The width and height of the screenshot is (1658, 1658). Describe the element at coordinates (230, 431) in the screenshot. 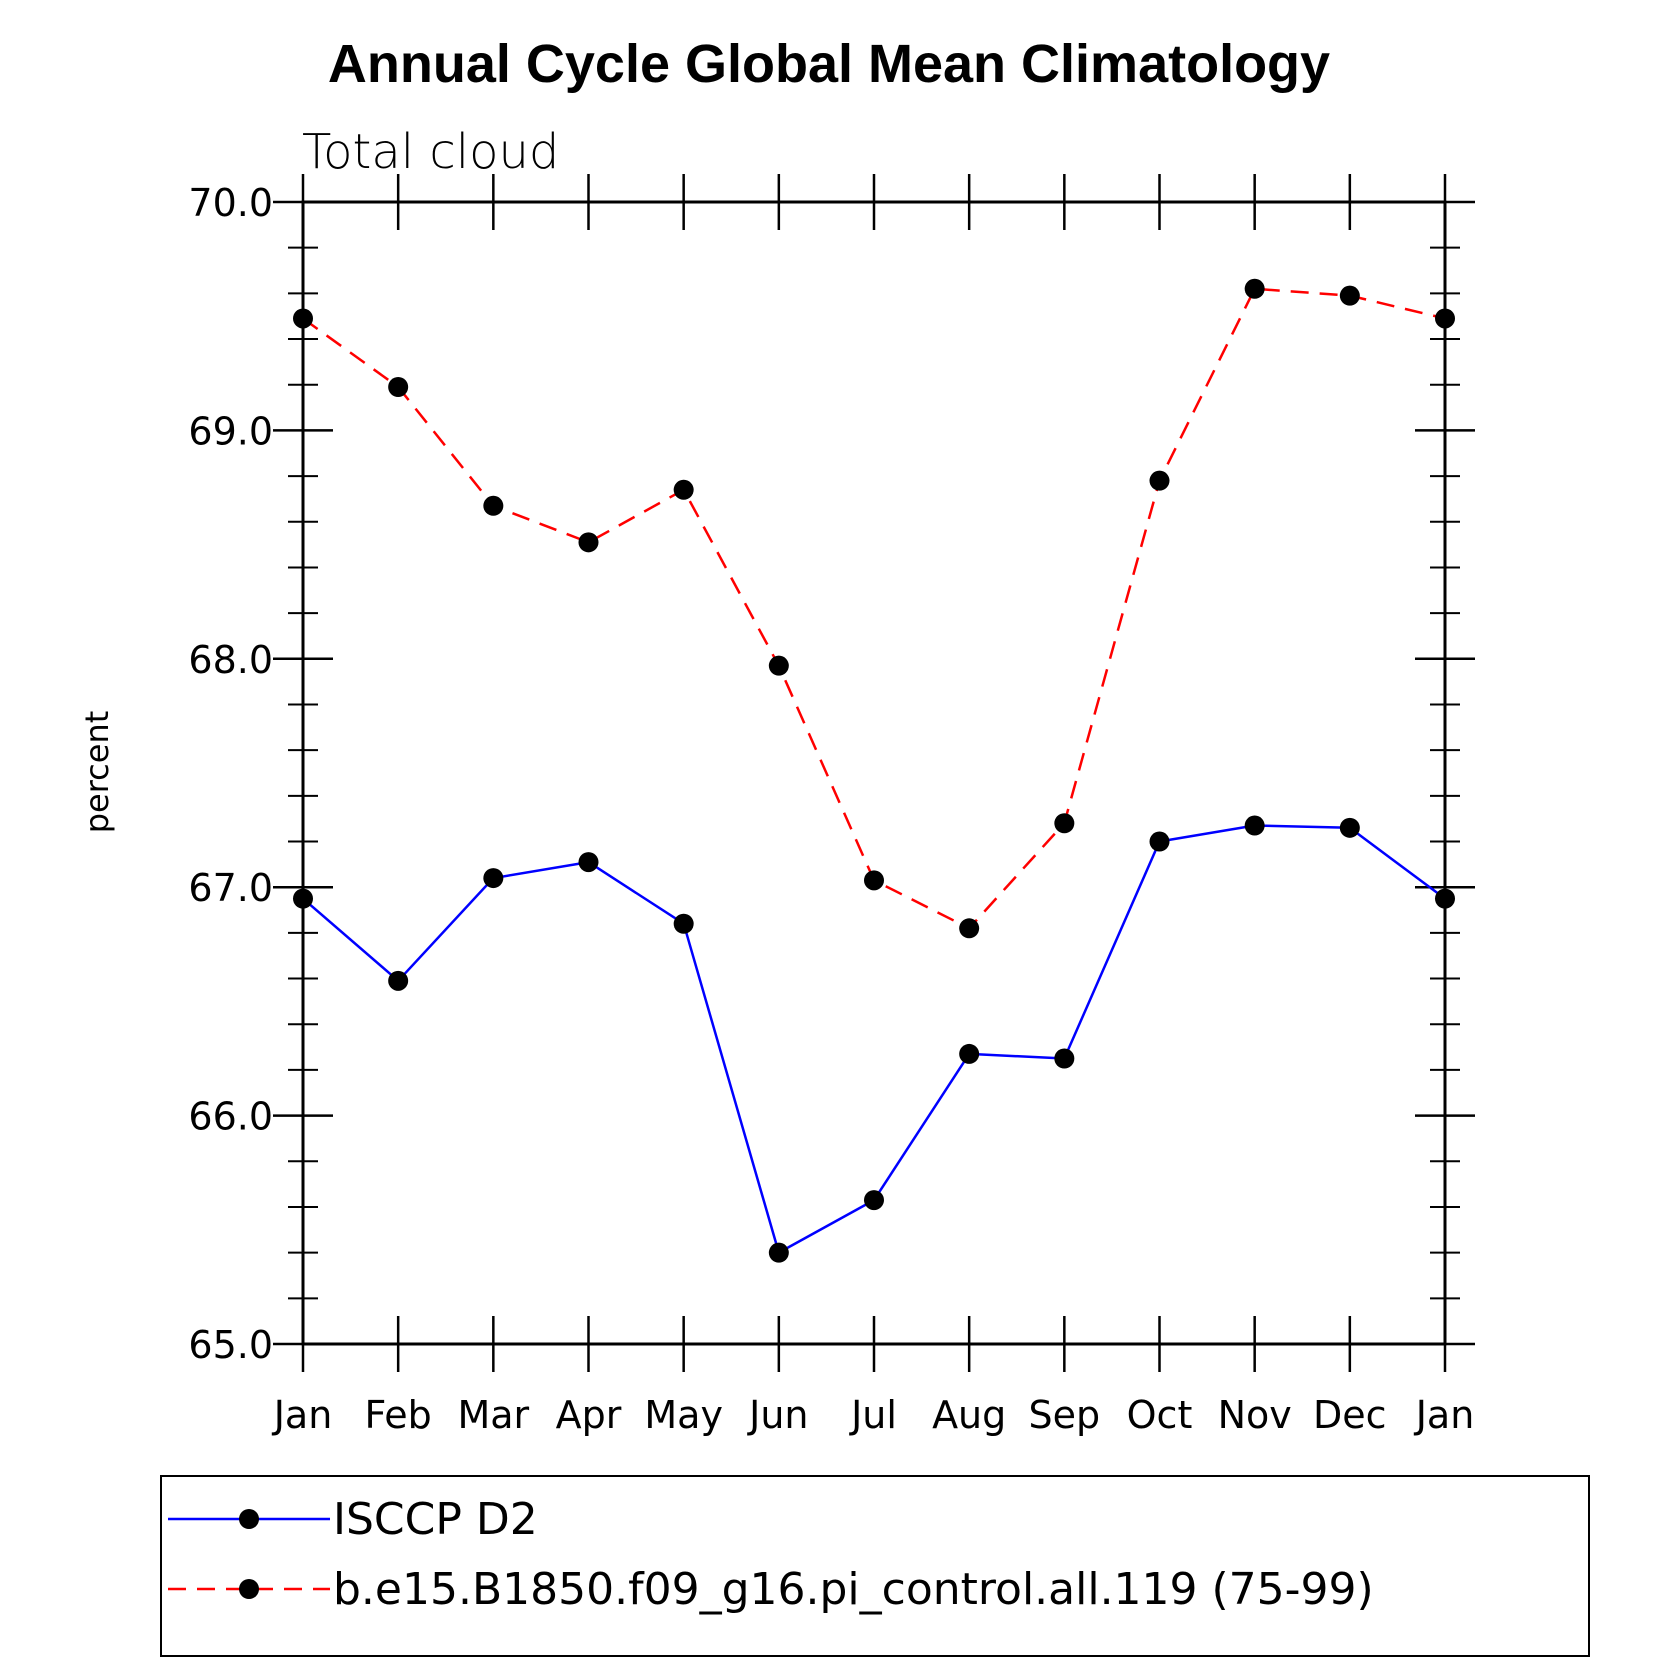

I see `y-tick-label: 69.0` at that location.